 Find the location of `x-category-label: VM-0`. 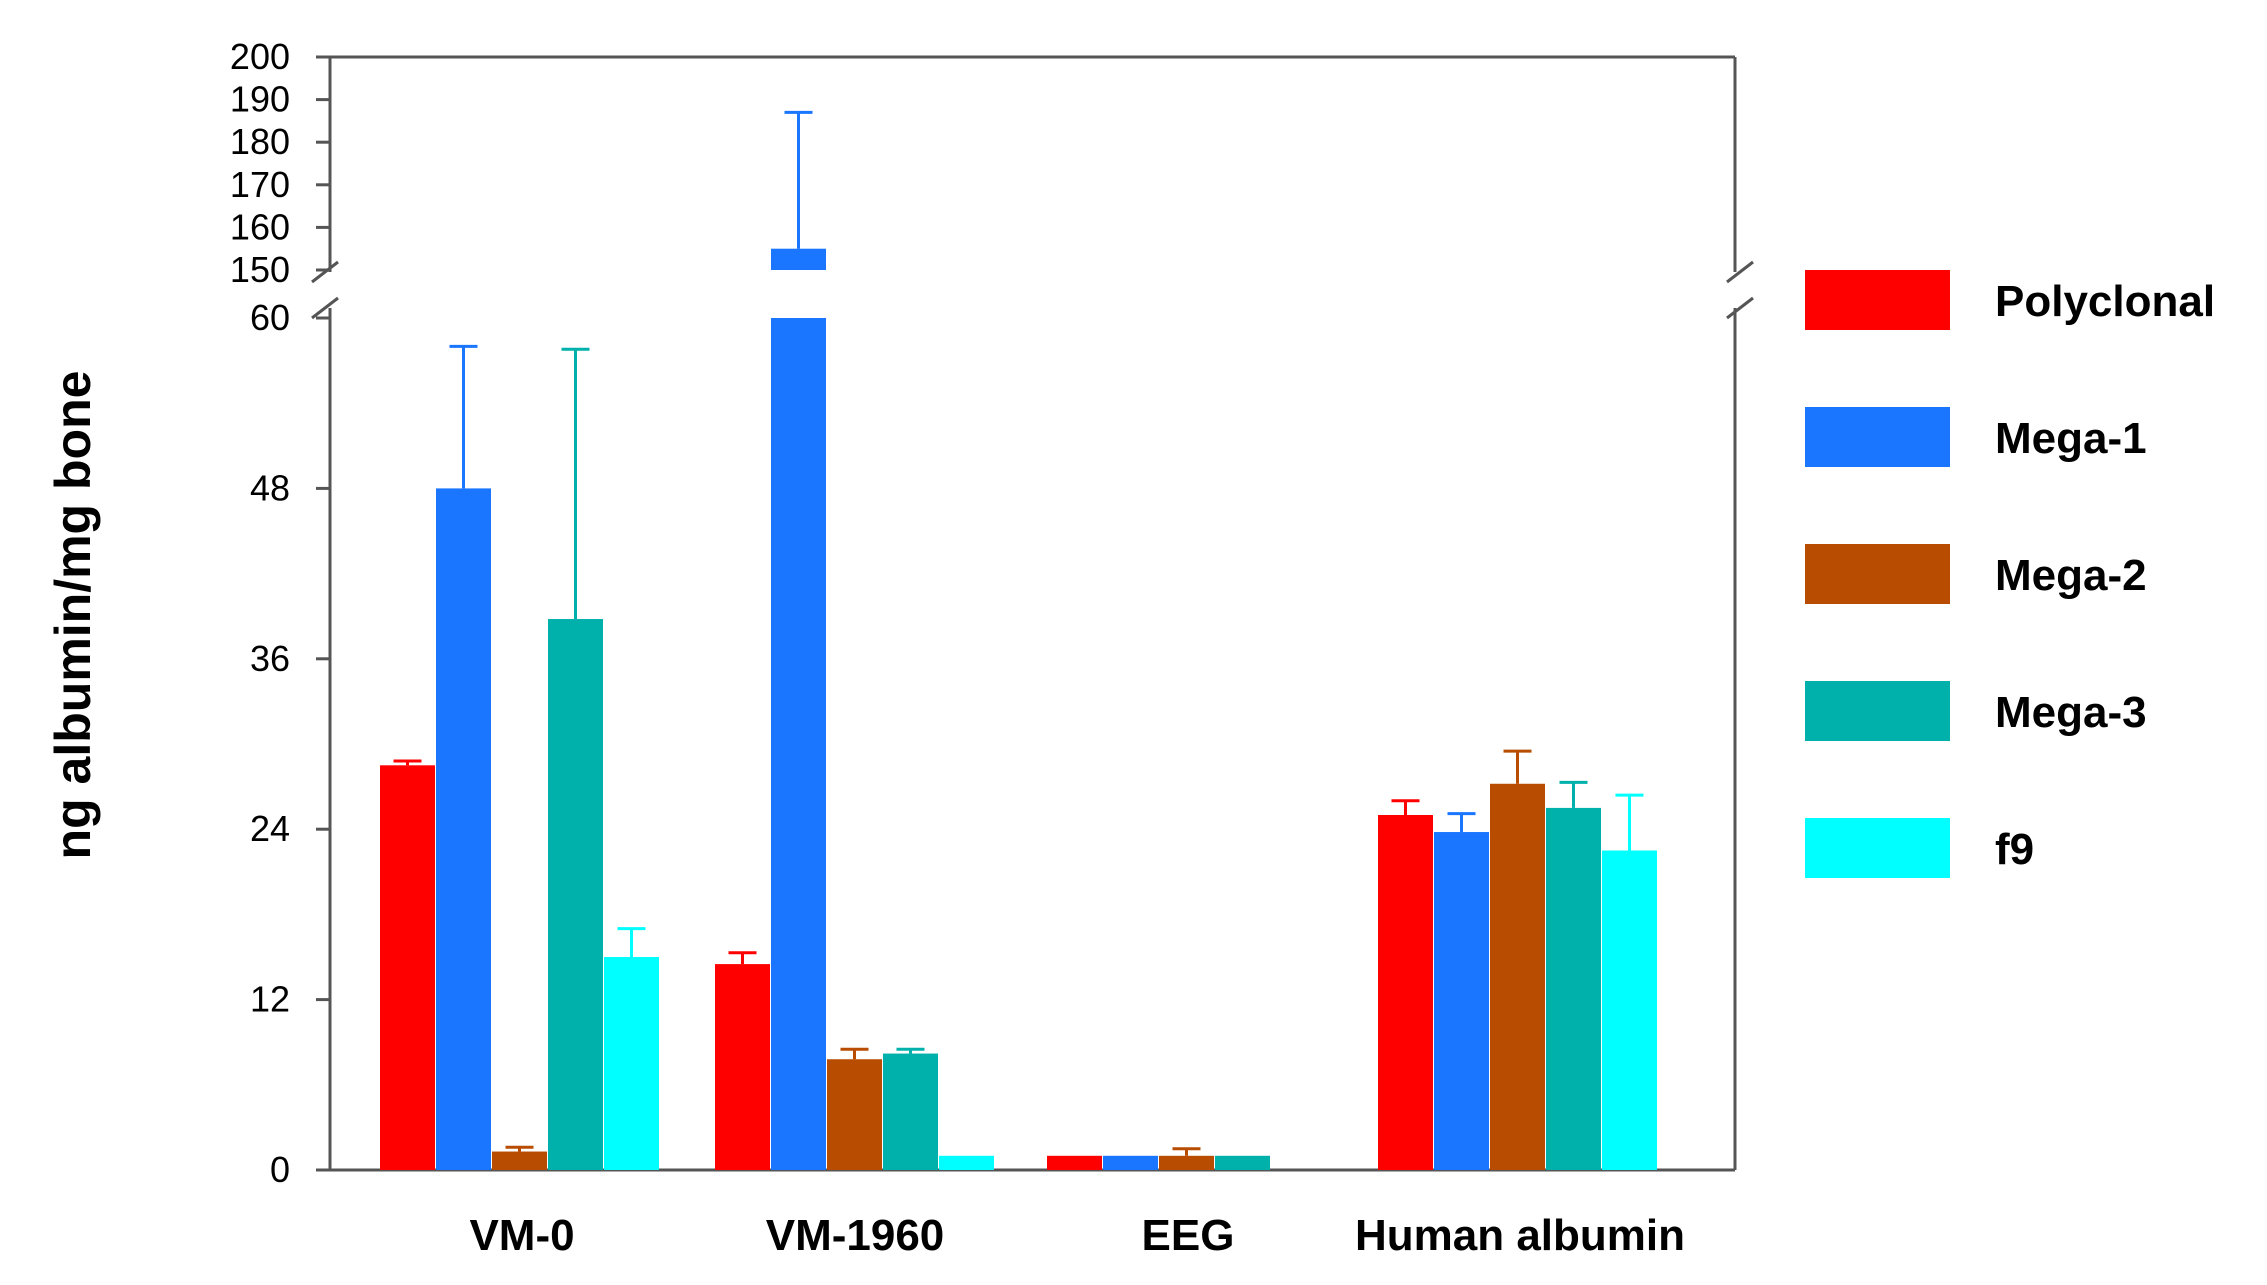

x-category-label: VM-0 is located at coordinates (521, 1235).